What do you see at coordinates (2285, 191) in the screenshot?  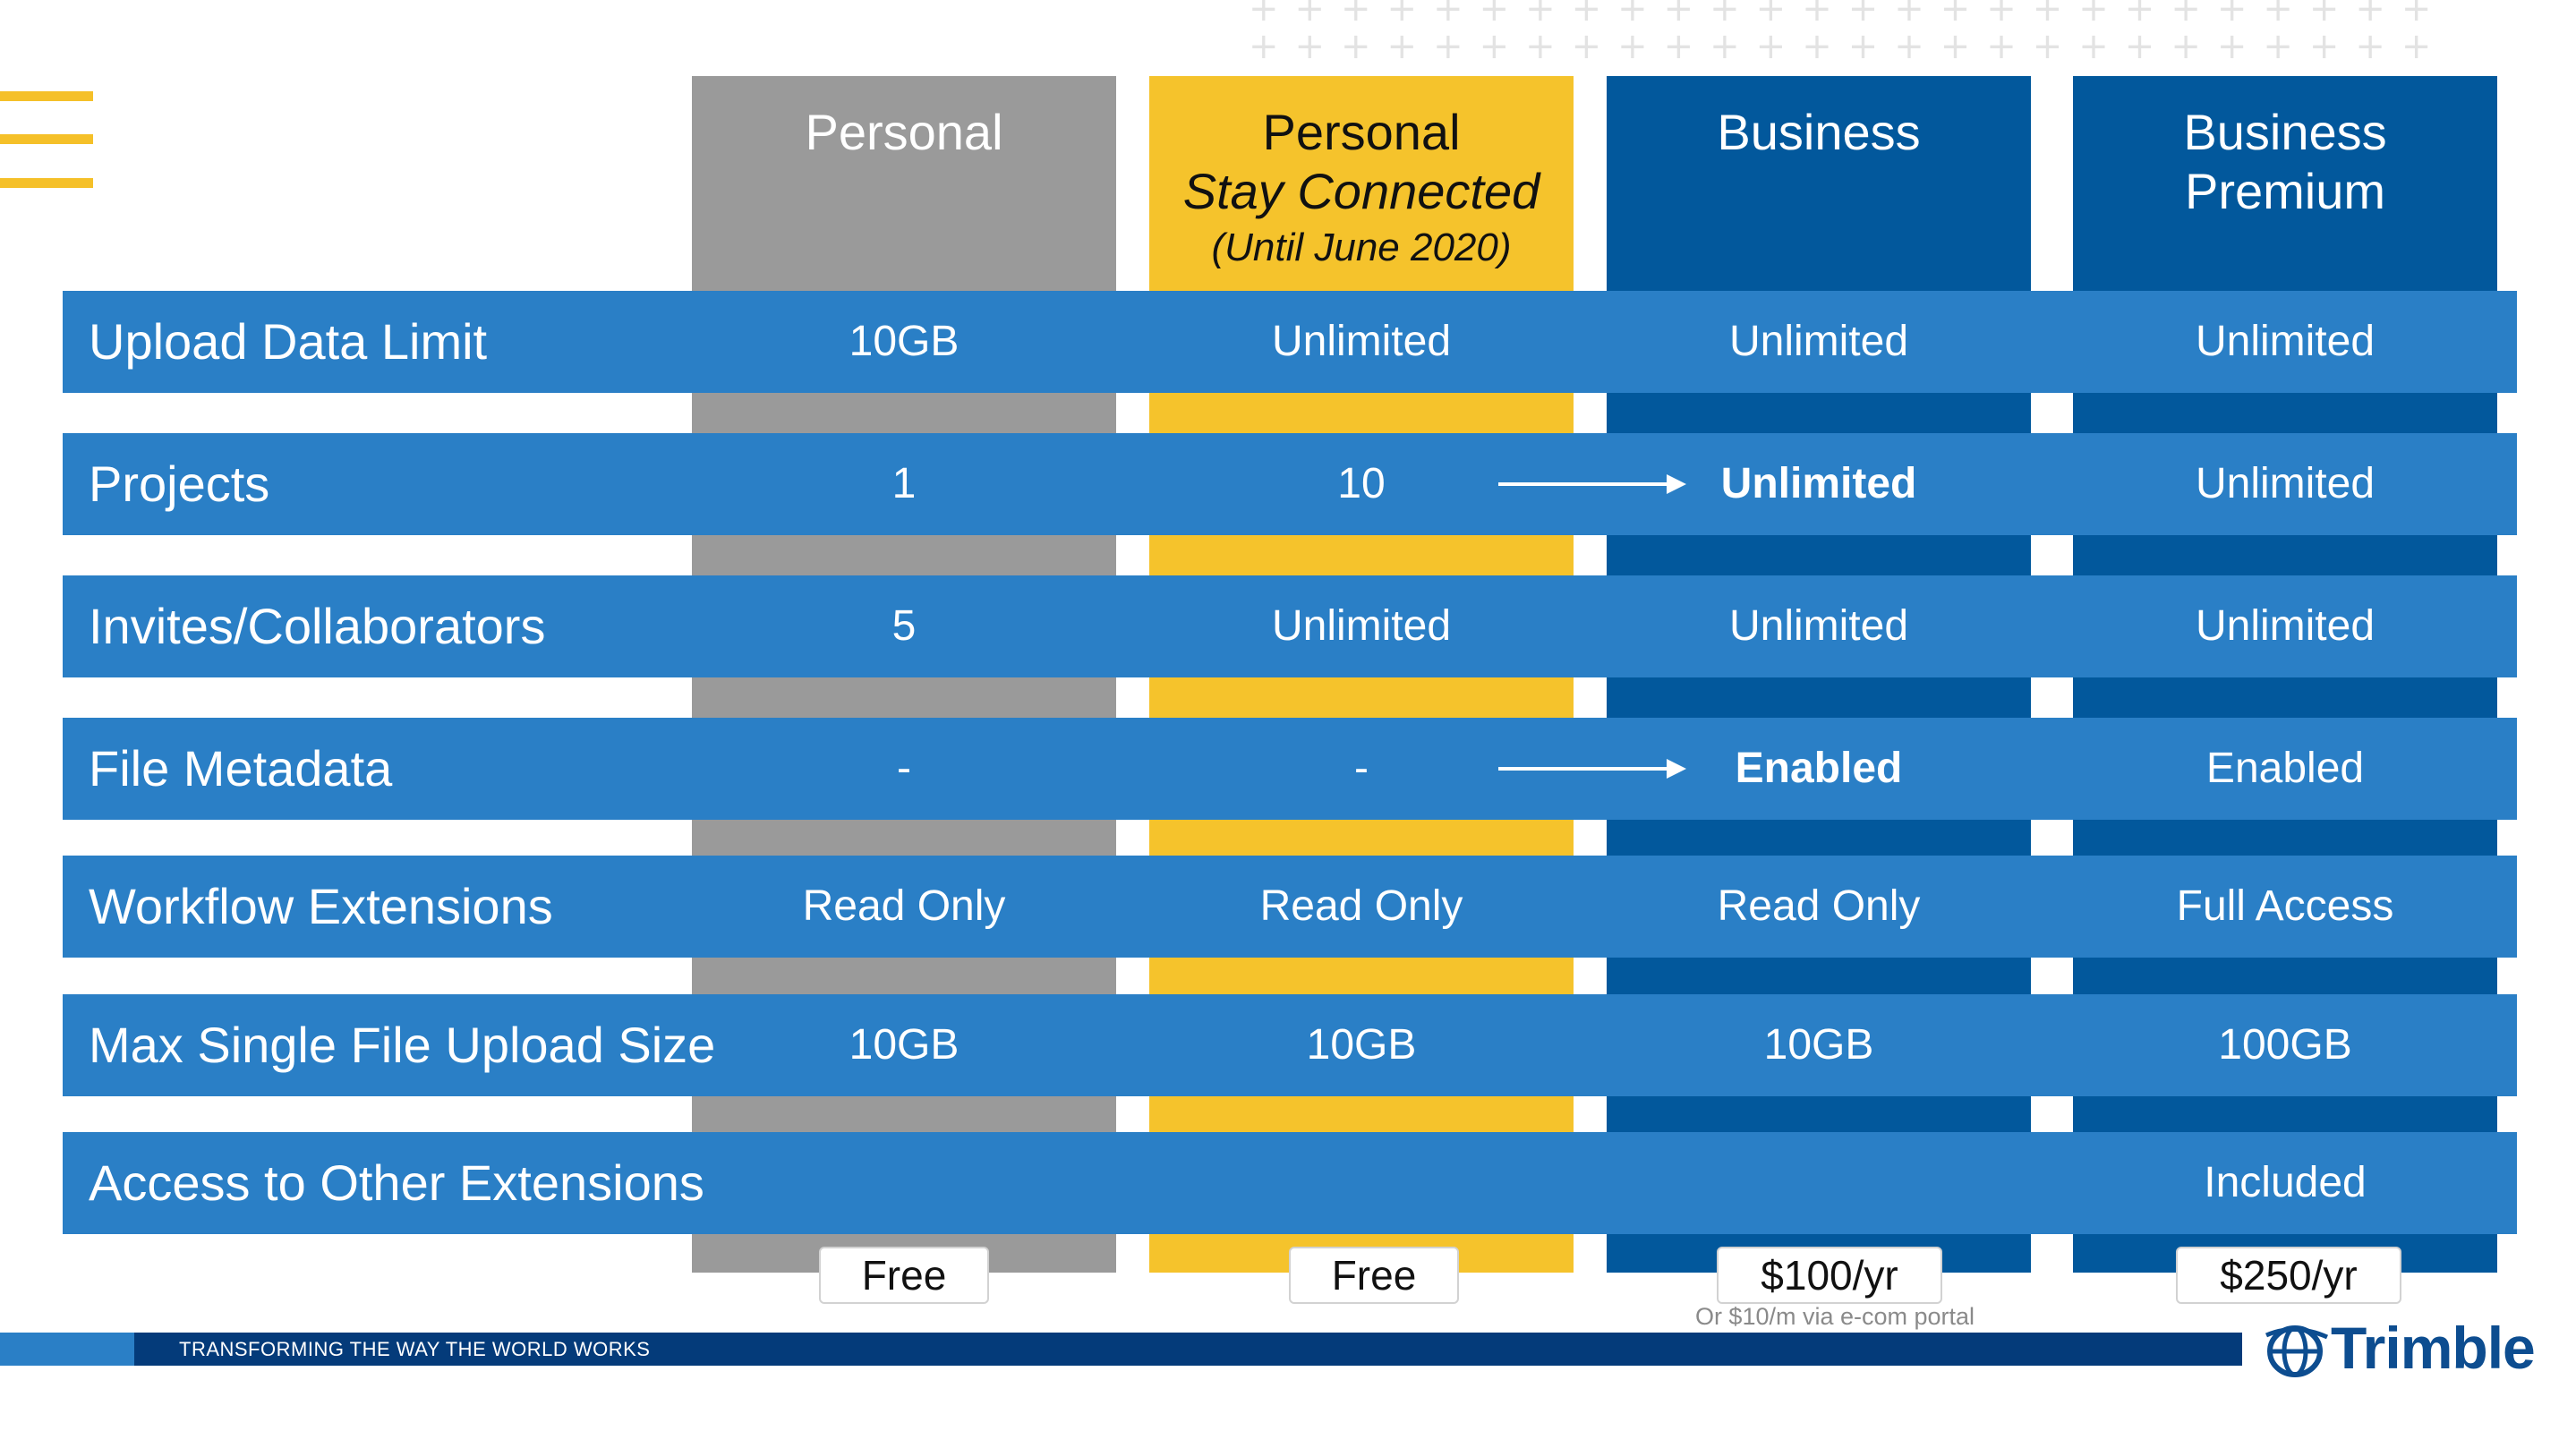 I see `plan-name-line2: Premium` at bounding box center [2285, 191].